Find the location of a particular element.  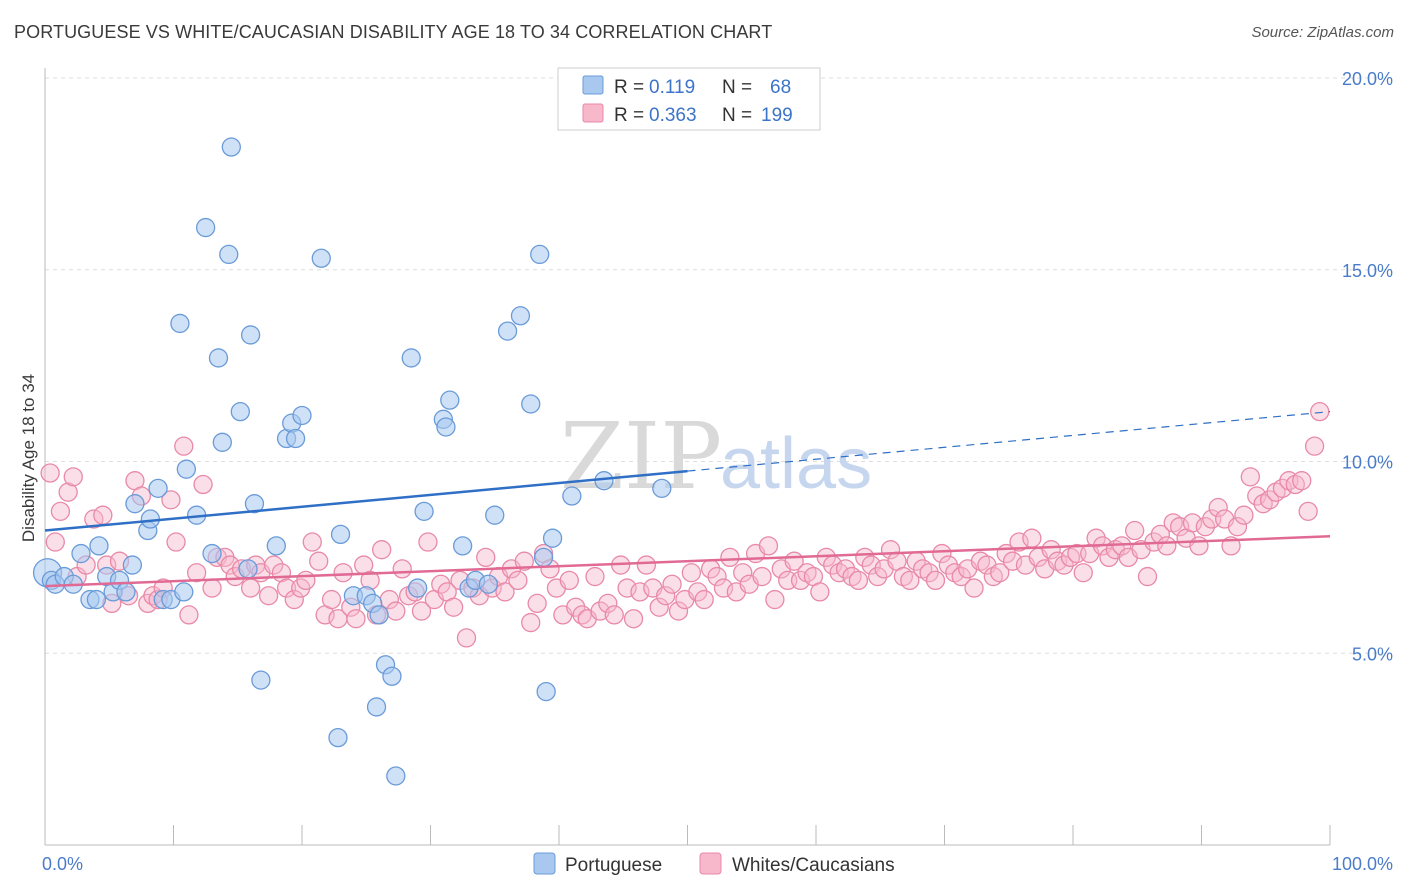

source-label: Source: ZipAtlas.com is located at coordinates (1322, 32).